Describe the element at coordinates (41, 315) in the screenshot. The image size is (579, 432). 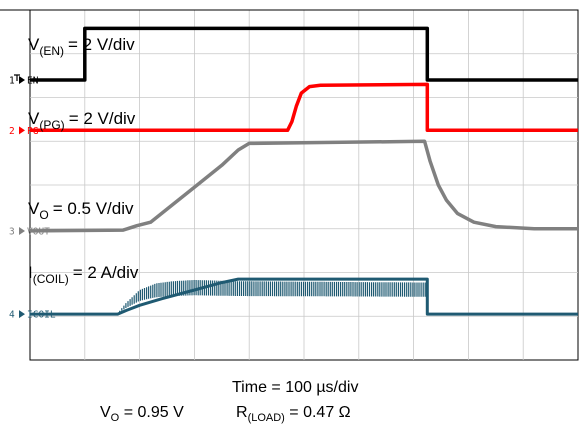
I see `channel-label-icoil: ICOIL` at that location.